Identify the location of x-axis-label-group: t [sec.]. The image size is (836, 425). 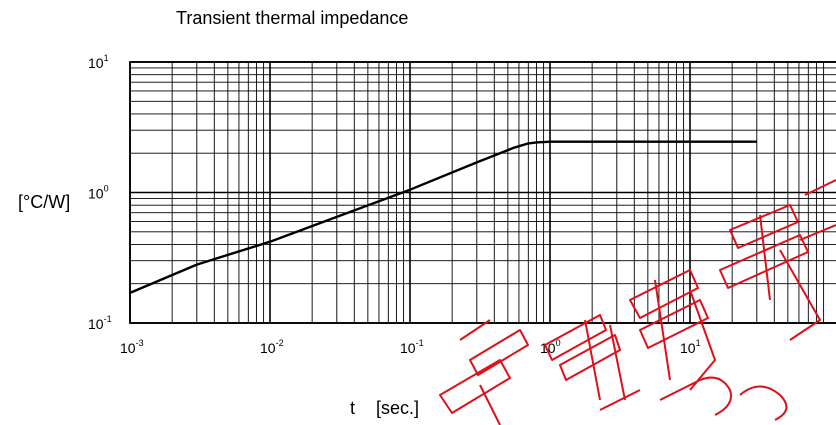
(384, 408).